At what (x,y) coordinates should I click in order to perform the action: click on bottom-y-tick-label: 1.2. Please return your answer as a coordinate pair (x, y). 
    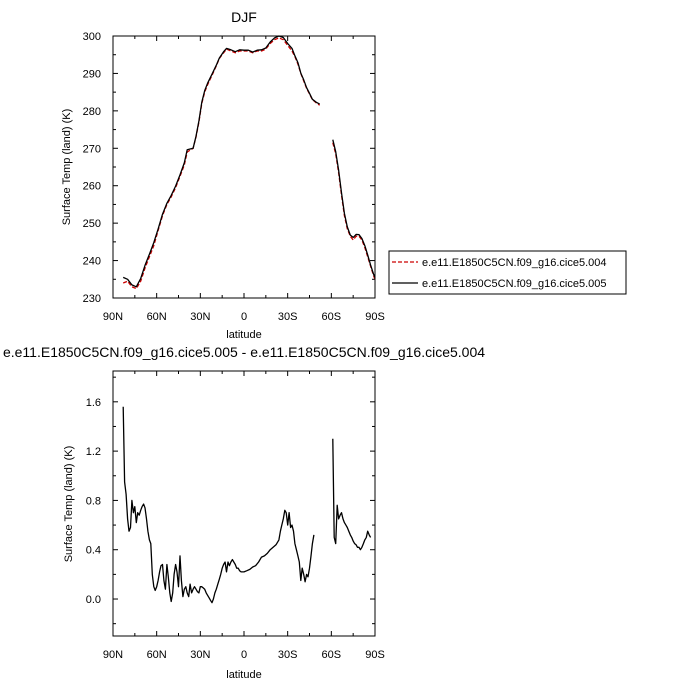
    Looking at the image, I should click on (93, 452).